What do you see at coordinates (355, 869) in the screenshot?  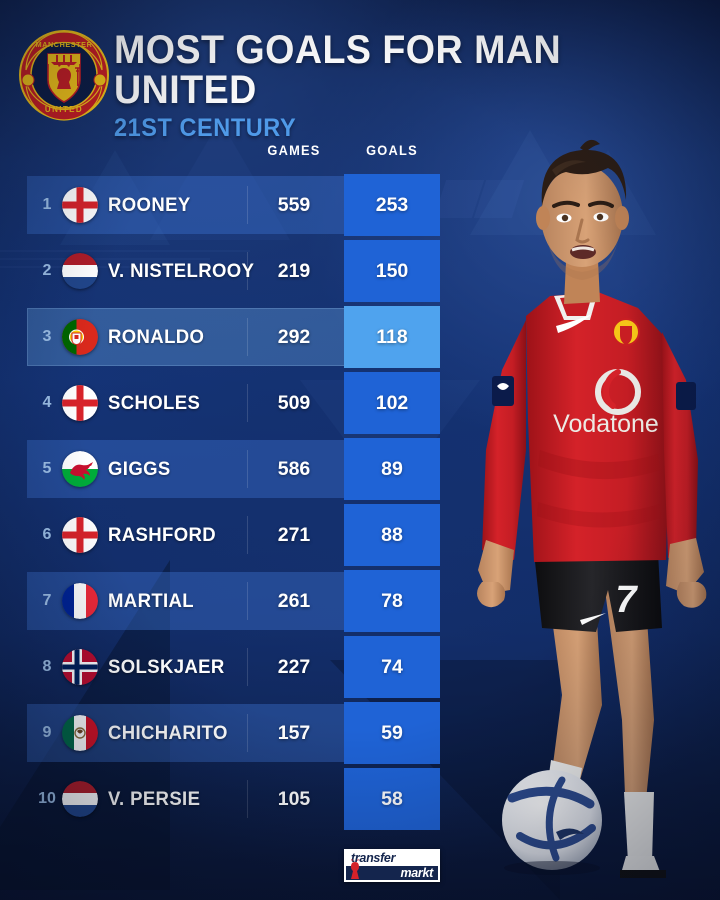 I see `devil-mascot-icon` at bounding box center [355, 869].